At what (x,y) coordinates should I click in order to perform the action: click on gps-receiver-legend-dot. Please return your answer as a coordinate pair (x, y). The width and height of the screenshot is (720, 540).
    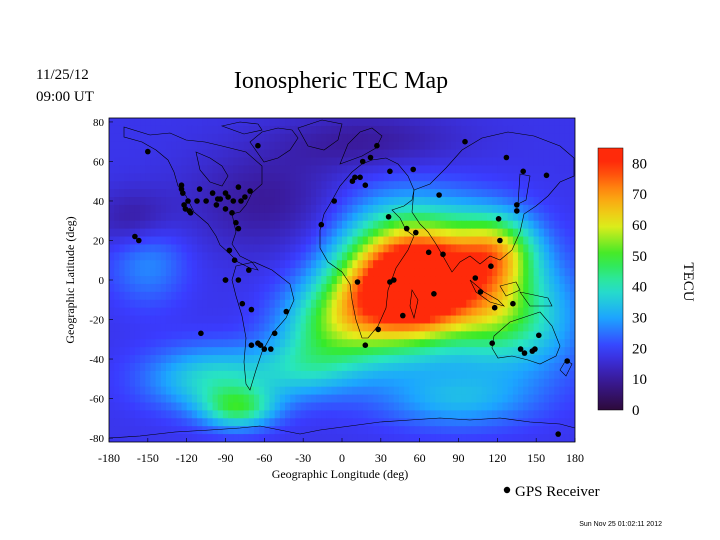
    Looking at the image, I should click on (507, 490).